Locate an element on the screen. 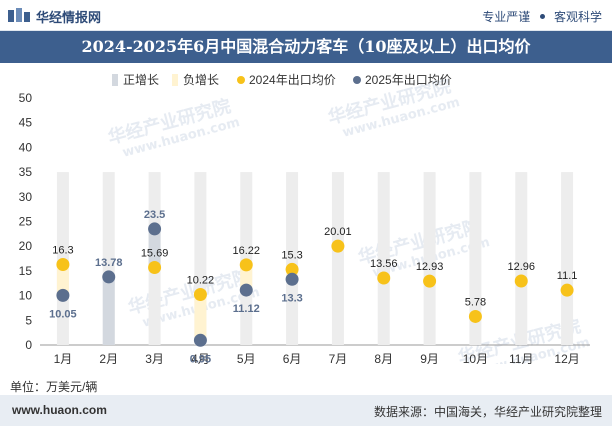 The height and width of the screenshot is (426, 612). y-tick-label: 10 is located at coordinates (26, 296).